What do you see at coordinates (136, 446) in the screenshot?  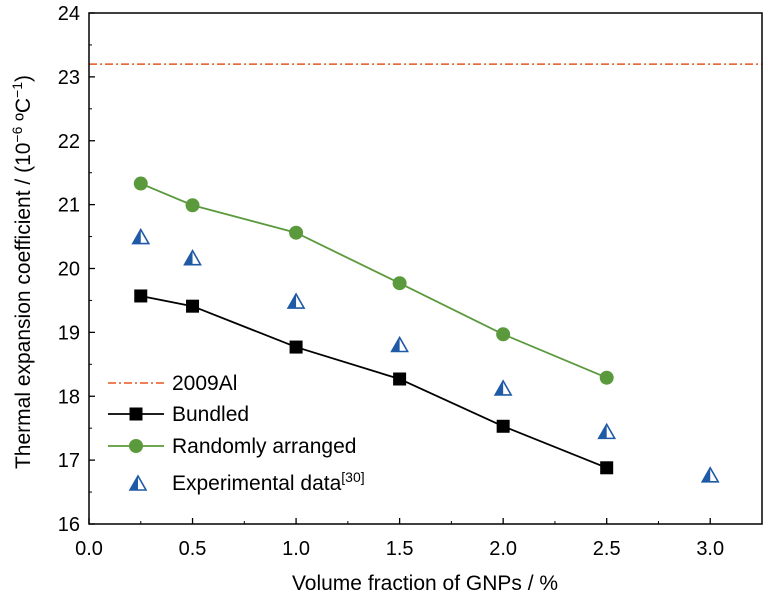 I see `legend-swatch-marker-randomly-arranged` at bounding box center [136, 446].